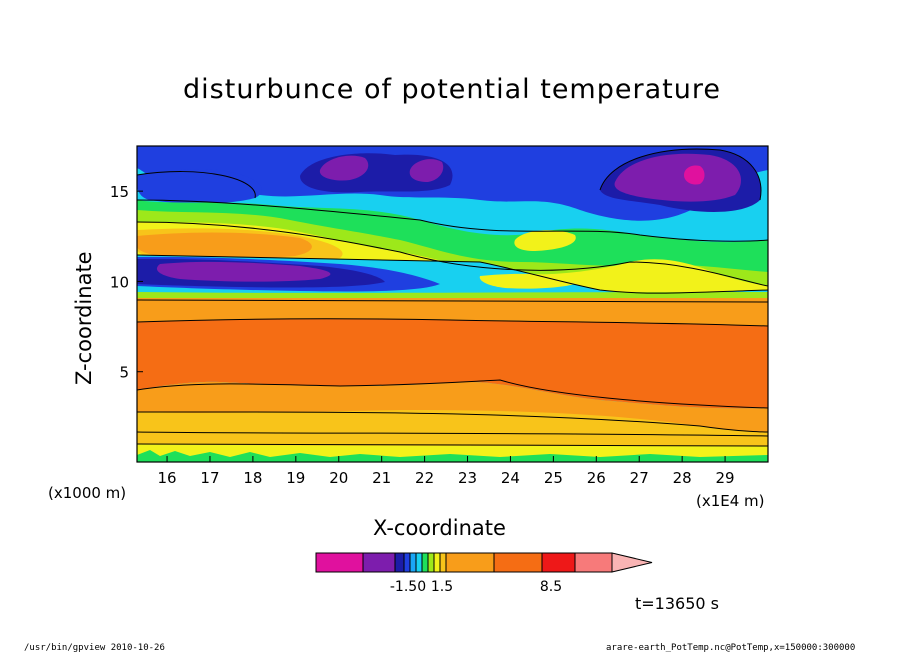  I want to click on upper-blue-region, so click(452, 183).